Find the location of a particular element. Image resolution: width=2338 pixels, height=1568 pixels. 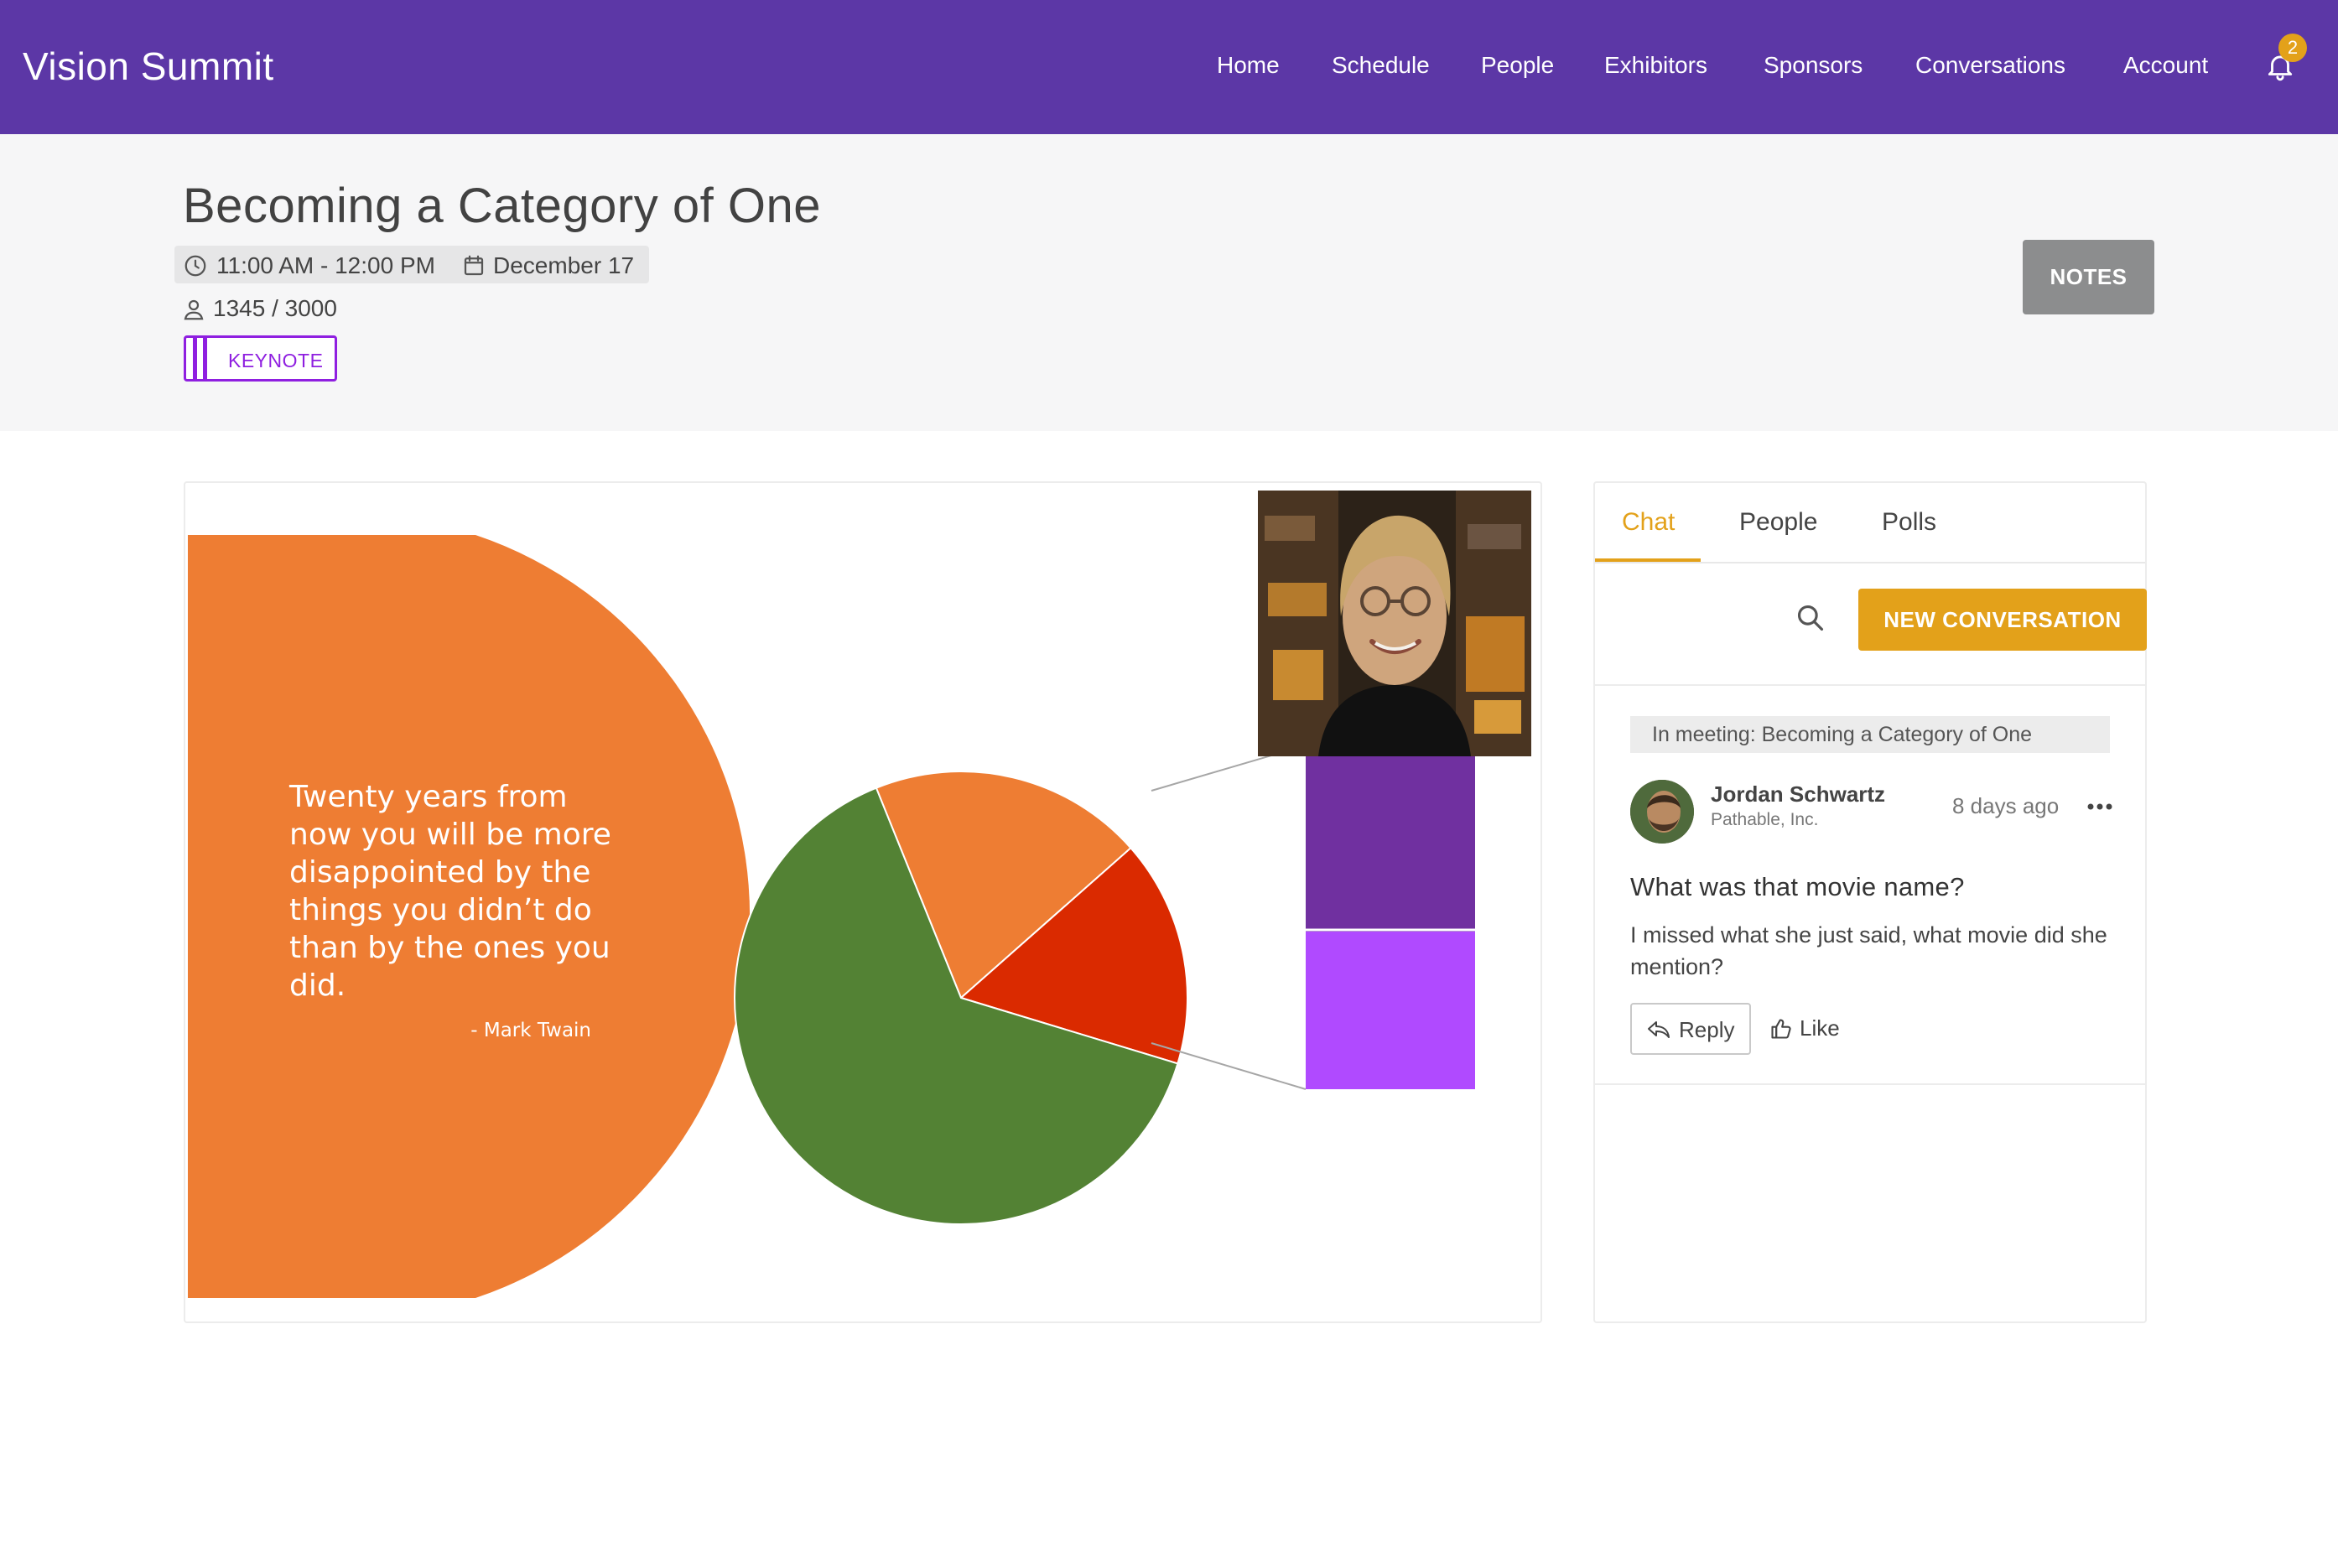

nav-item-schedule: Schedule is located at coordinates (1381, 65).